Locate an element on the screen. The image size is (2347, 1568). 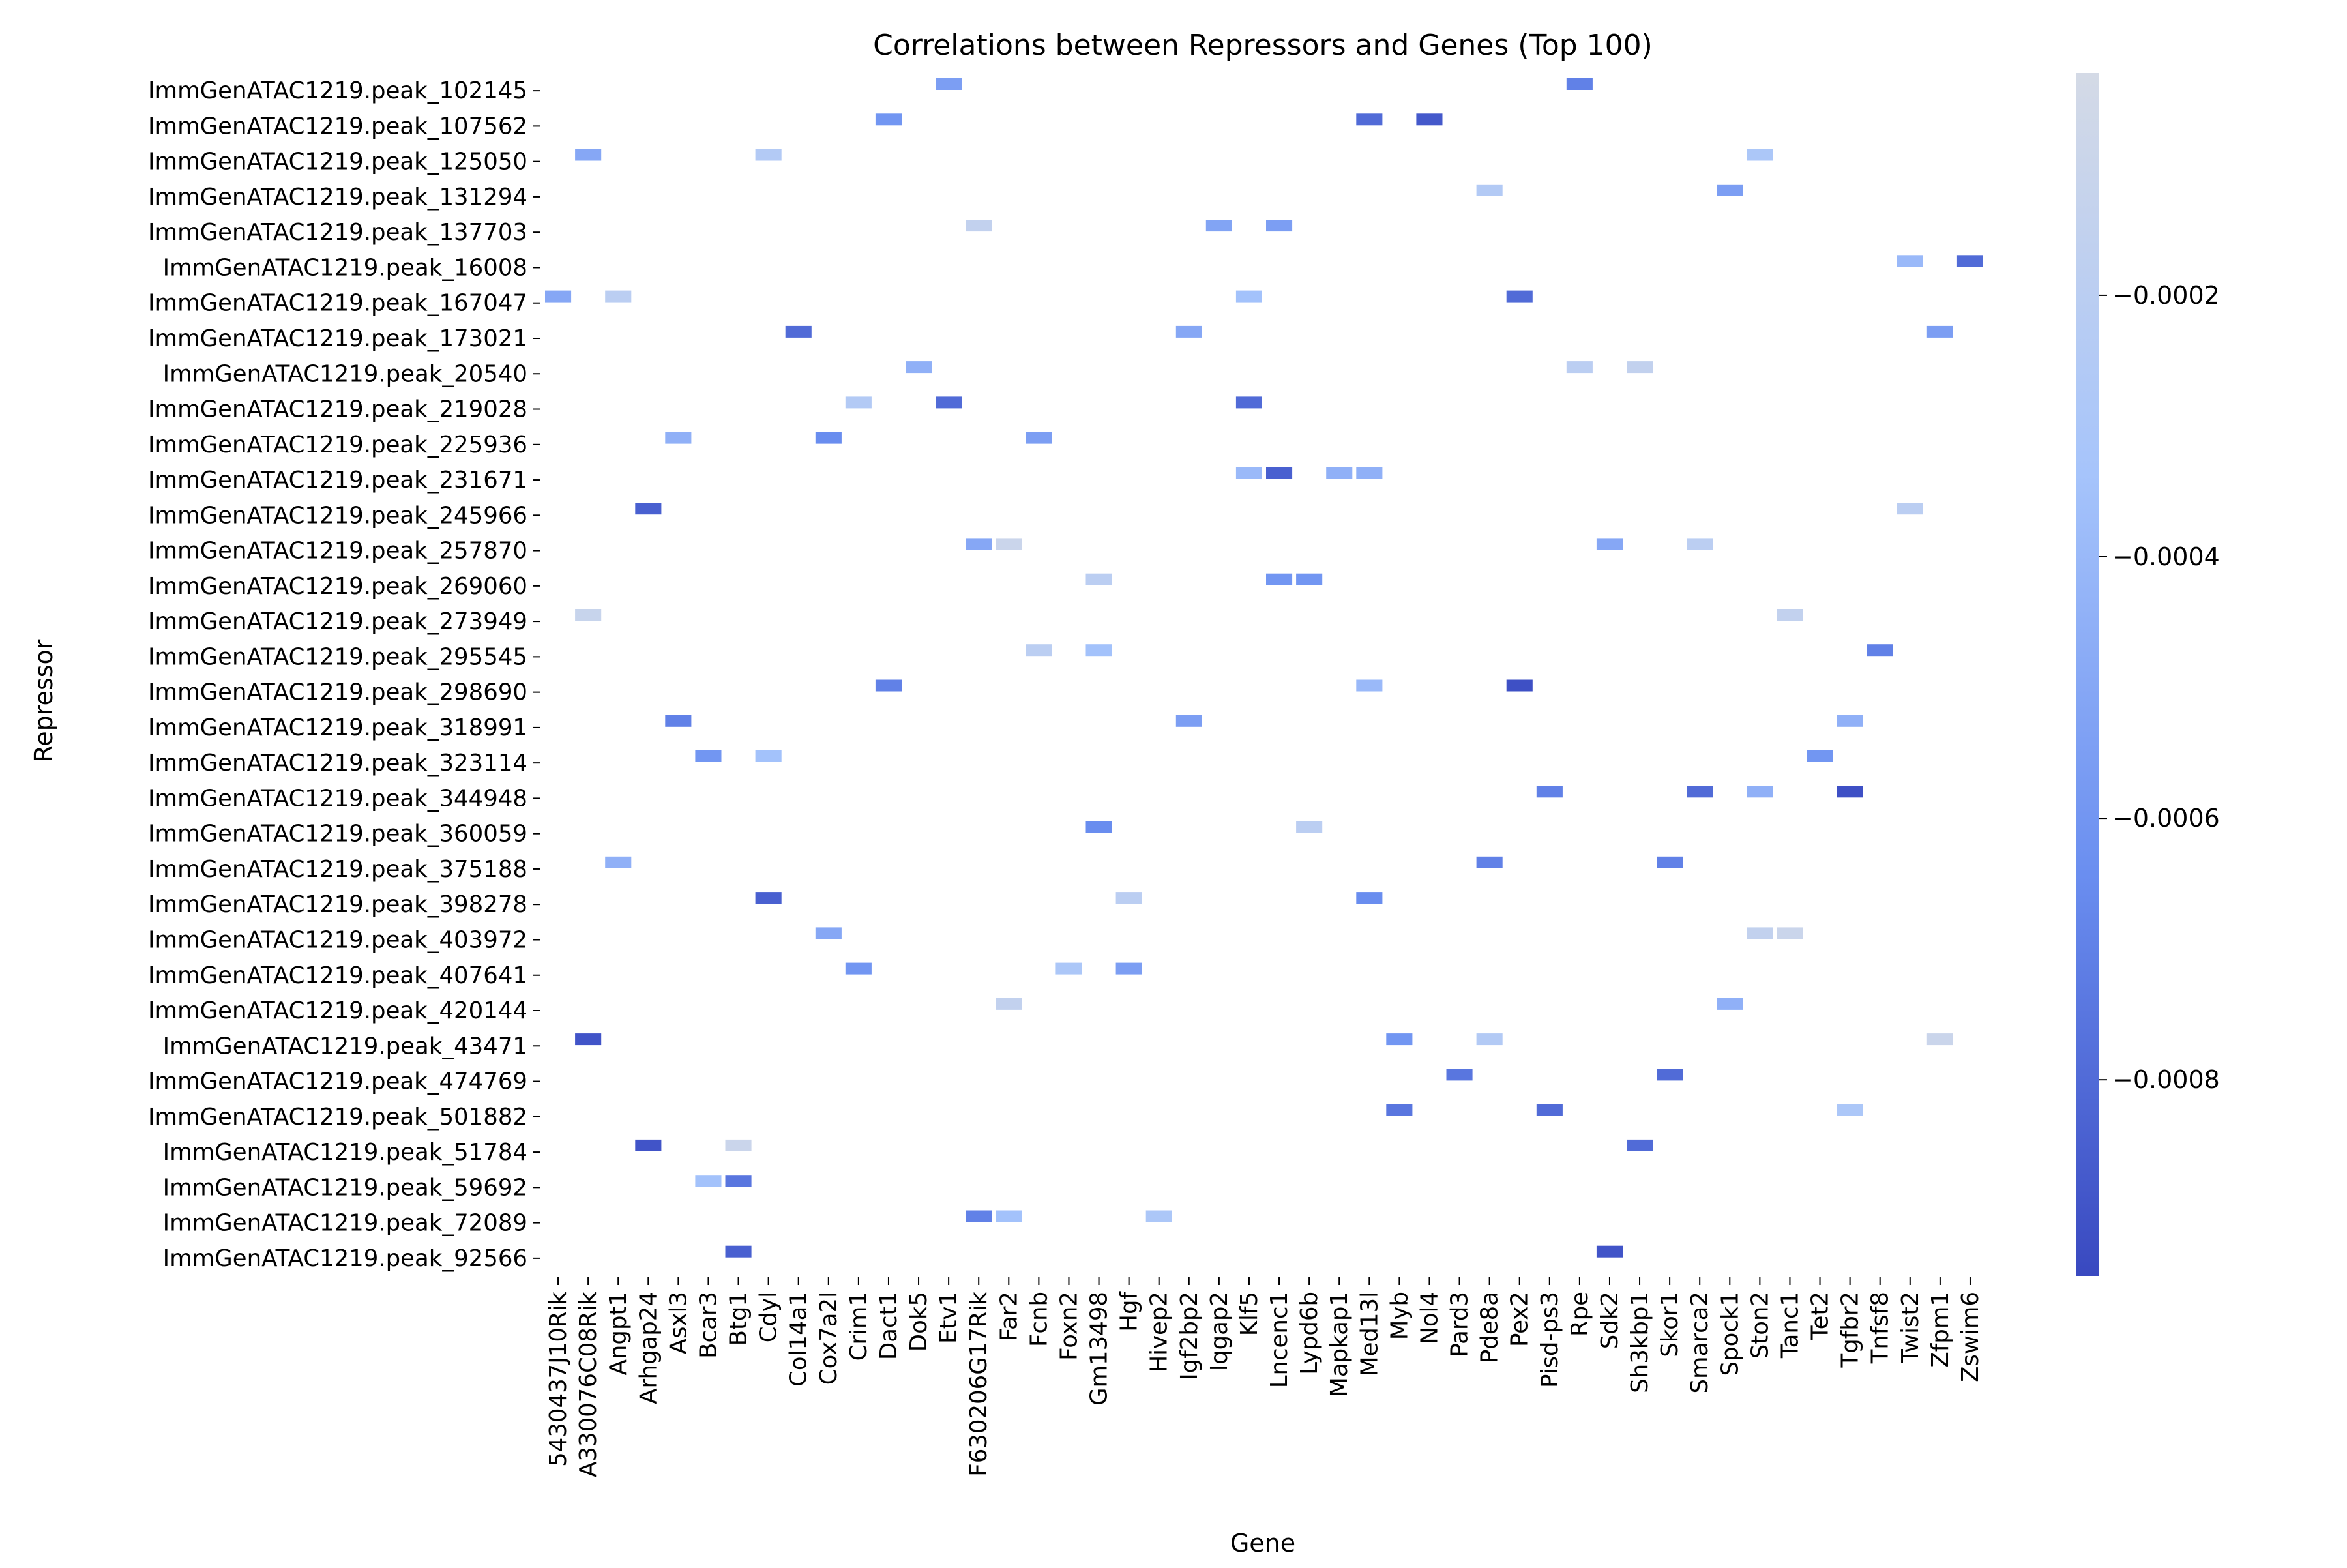
y-tick-label: ImmGenATAC1219.peak_403972 is located at coordinates (337, 940).